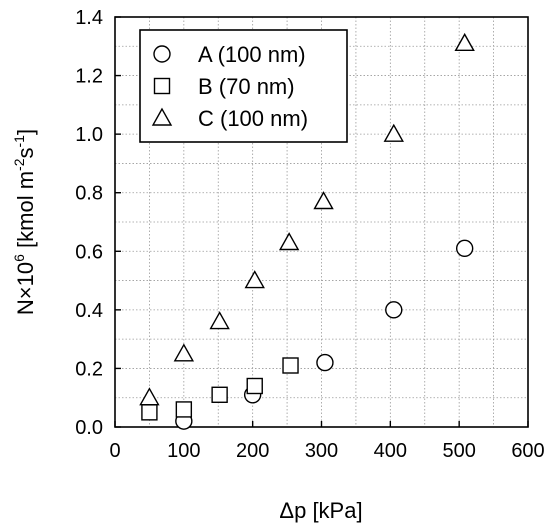 This screenshot has width=550, height=531. What do you see at coordinates (89, 252) in the screenshot?
I see `y-tick-label: 0.6` at bounding box center [89, 252].